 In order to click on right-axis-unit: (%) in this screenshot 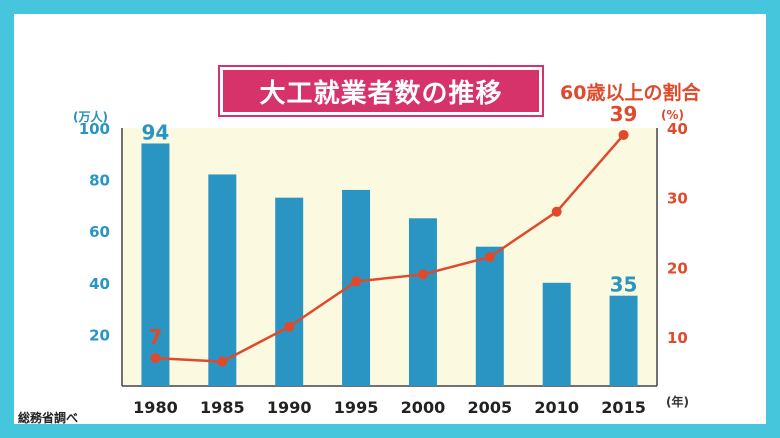, I will do `click(672, 115)`.